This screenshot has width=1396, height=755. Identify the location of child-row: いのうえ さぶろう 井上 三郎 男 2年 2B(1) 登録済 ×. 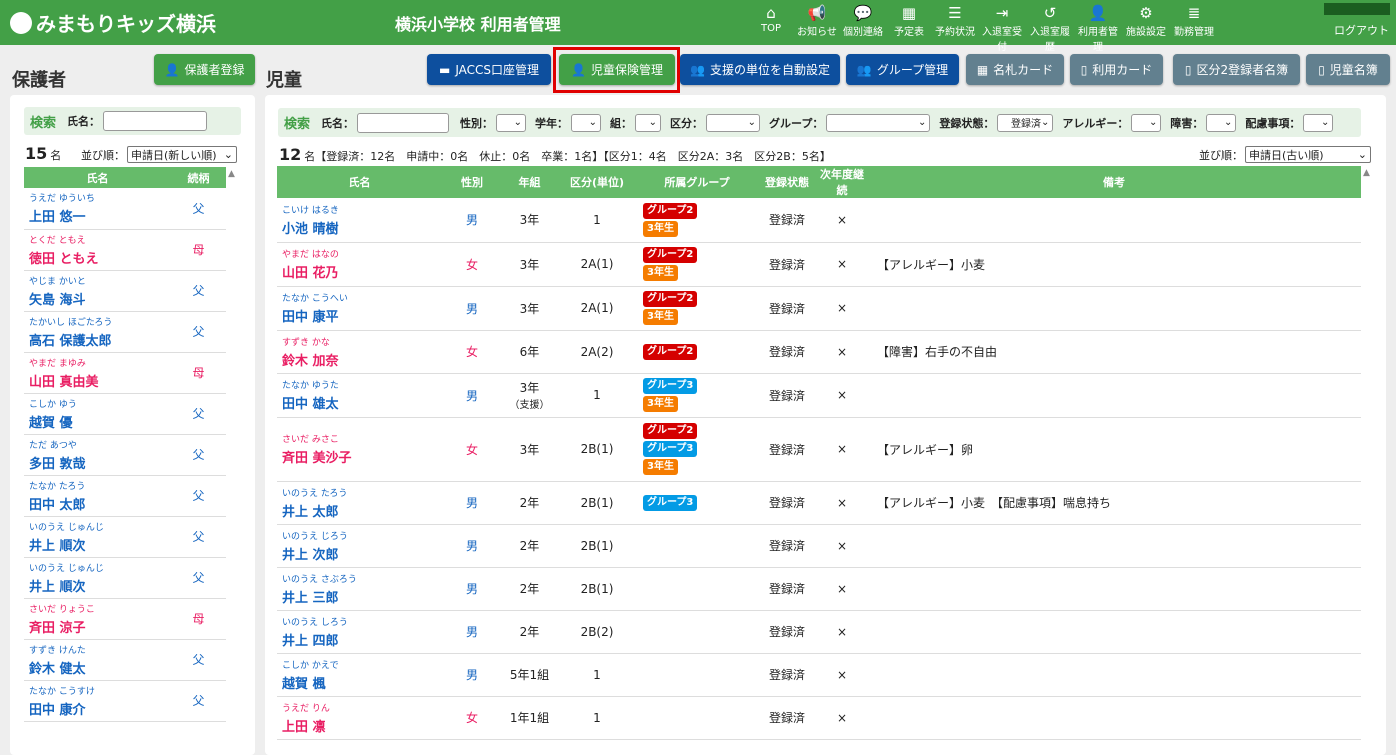
(819, 589).